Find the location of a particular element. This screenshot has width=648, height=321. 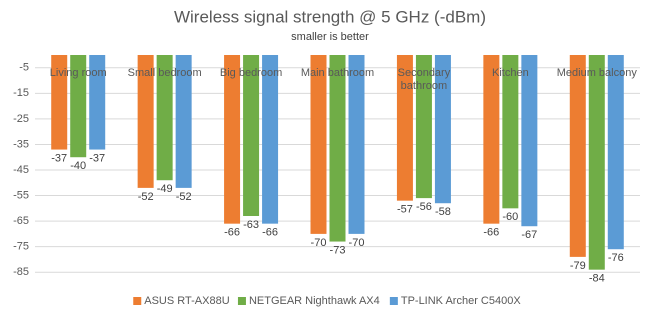

data-label: -56 is located at coordinates (424, 207).